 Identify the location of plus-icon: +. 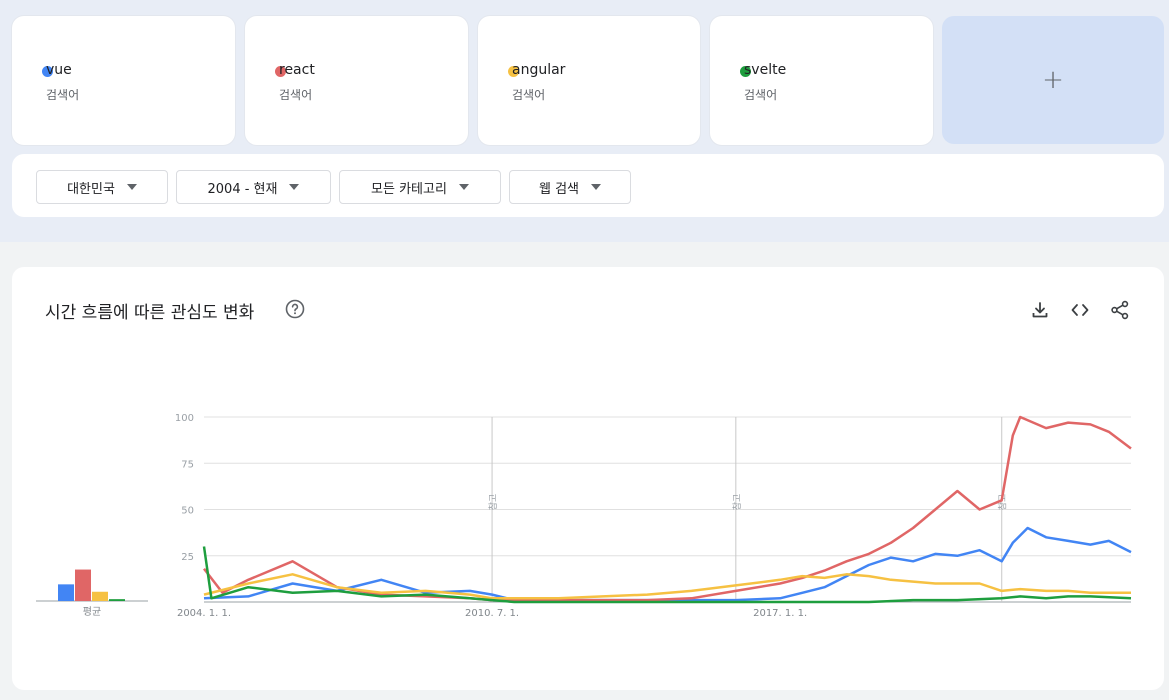
(1053, 80).